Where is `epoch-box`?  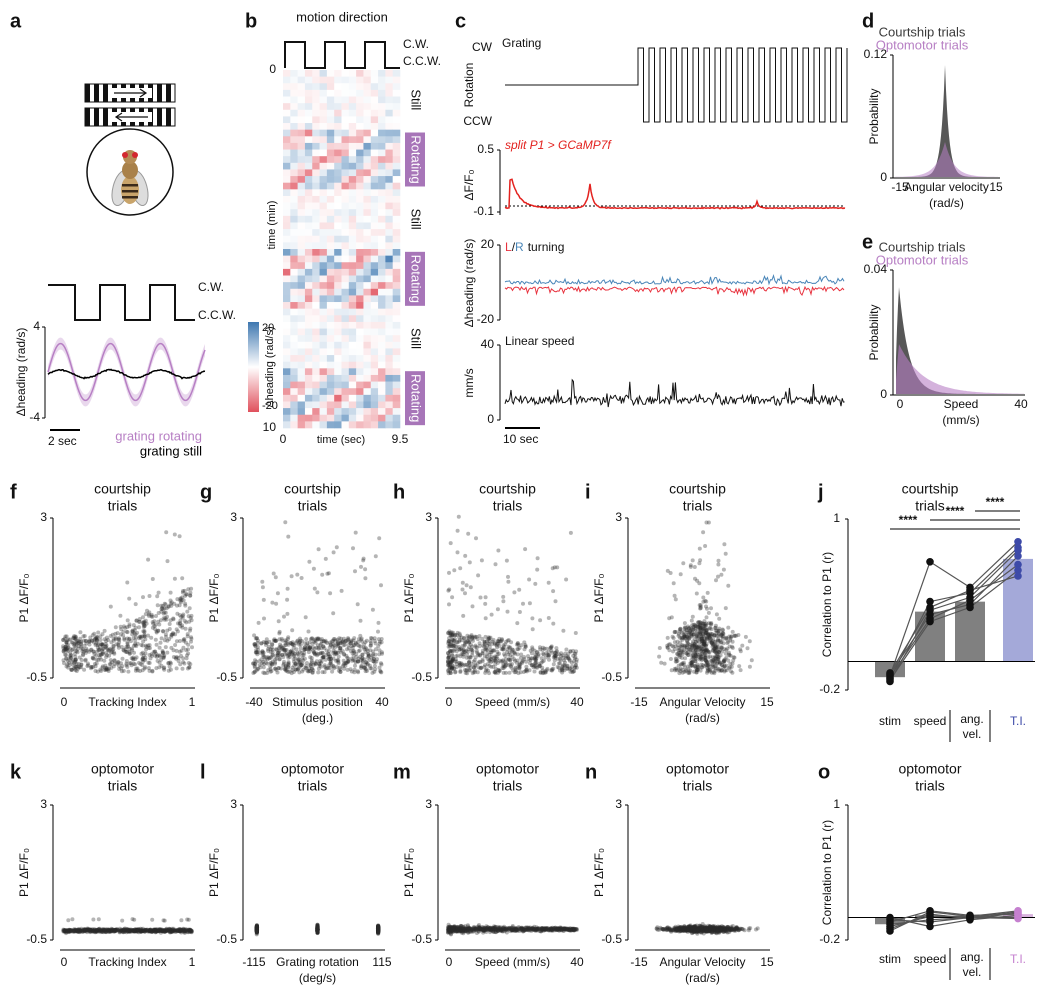
epoch-box is located at coordinates (415, 159).